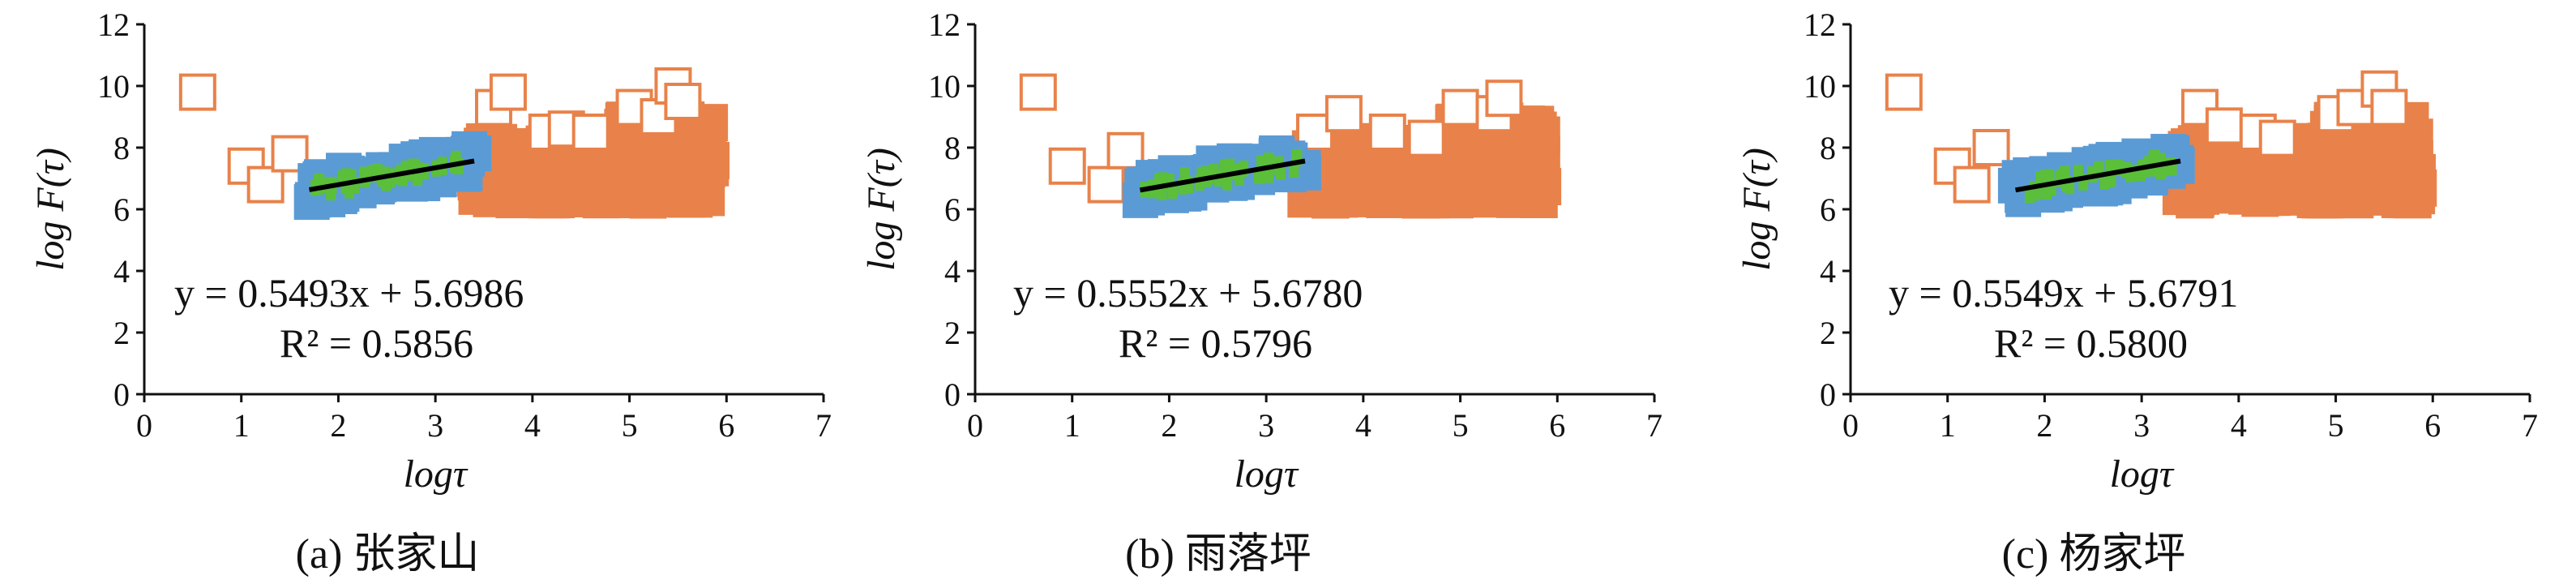  Describe the element at coordinates (2094, 554) in the screenshot. I see `panel-caption: (c) 杨家坪` at that location.